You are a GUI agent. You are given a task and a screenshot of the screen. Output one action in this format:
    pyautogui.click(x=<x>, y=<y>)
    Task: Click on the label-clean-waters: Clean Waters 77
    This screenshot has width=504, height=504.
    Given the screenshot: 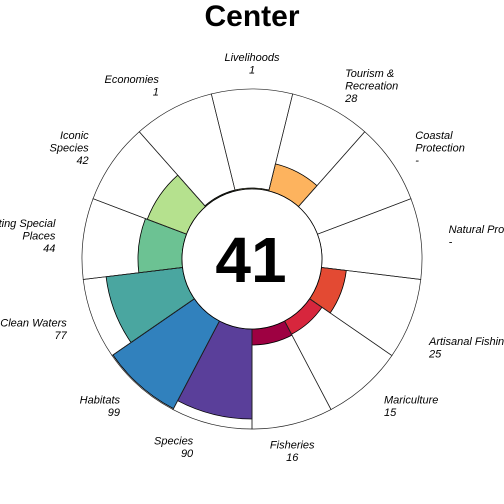 What is the action you would take?
    pyautogui.click(x=33, y=329)
    